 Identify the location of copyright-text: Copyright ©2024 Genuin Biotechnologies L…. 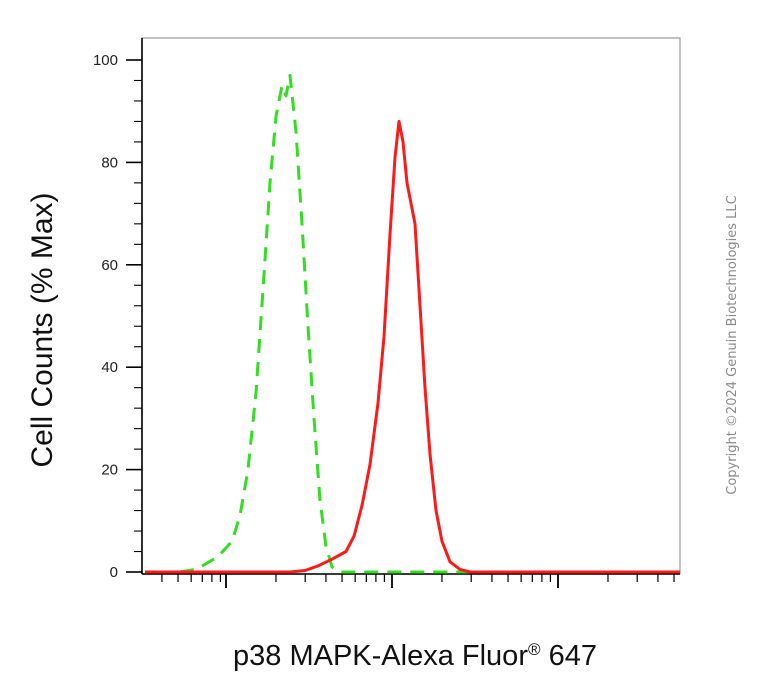
(732, 344).